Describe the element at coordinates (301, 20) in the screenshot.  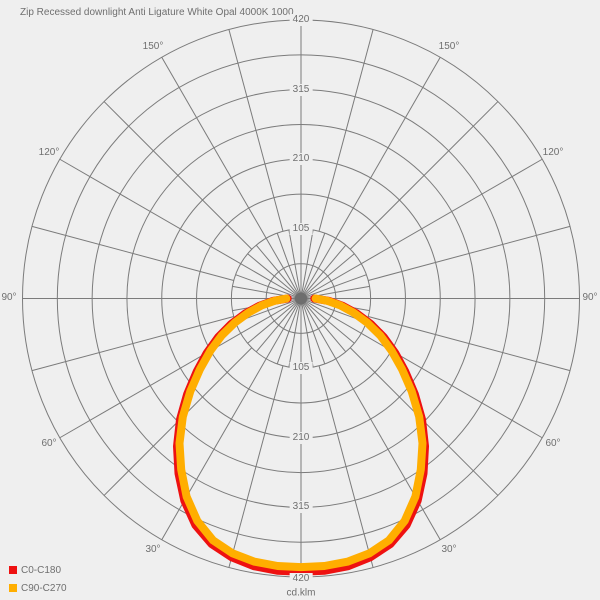
I see `radial-tick-top-420: 420` at that location.